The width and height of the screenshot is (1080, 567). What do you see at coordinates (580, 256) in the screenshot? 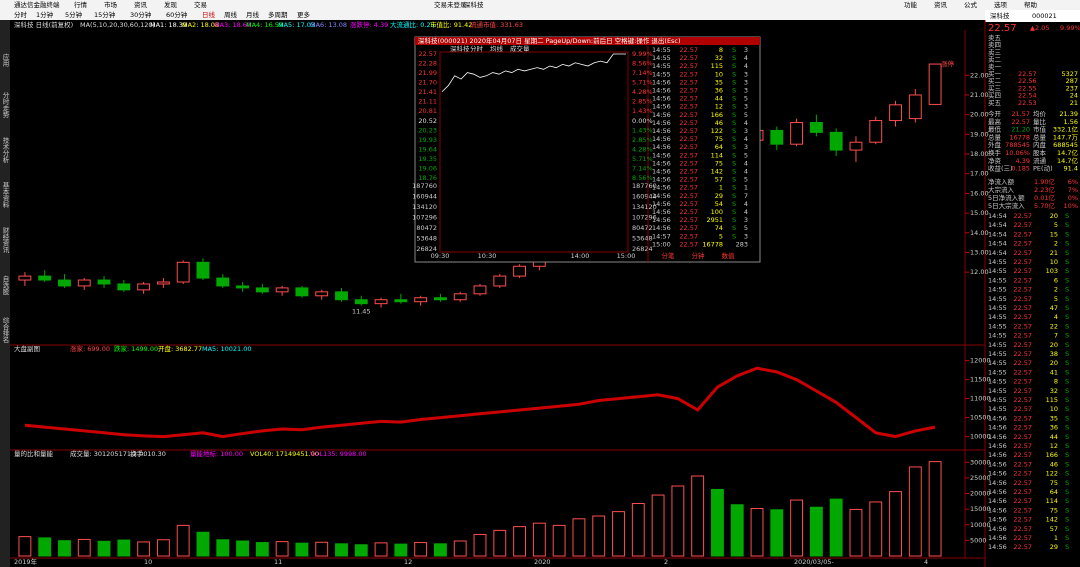
I see `popup-time: 14:00` at bounding box center [580, 256].